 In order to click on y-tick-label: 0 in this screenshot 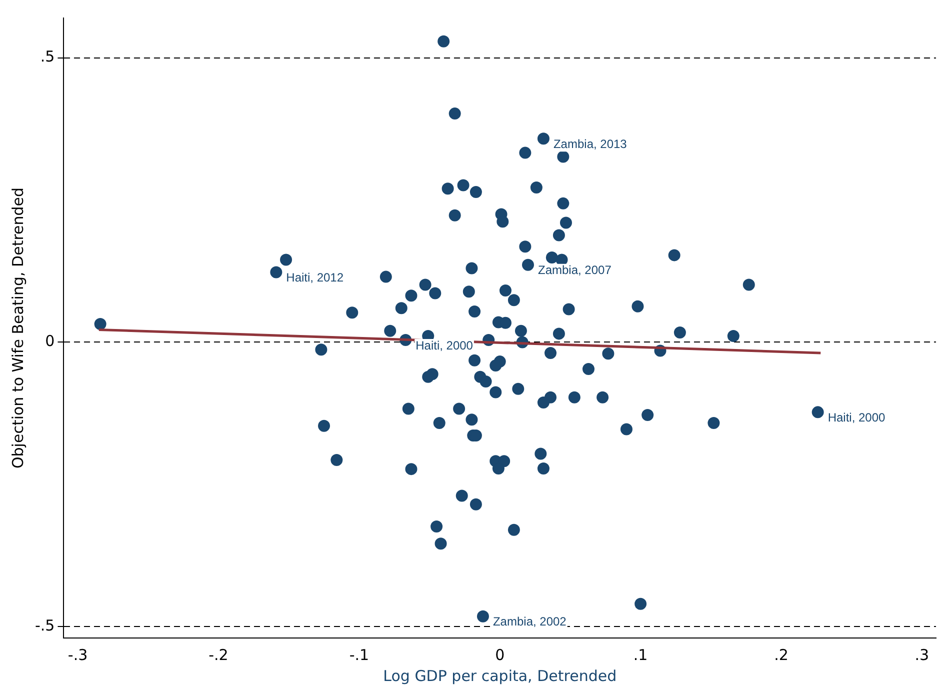, I will do `click(50, 341)`.